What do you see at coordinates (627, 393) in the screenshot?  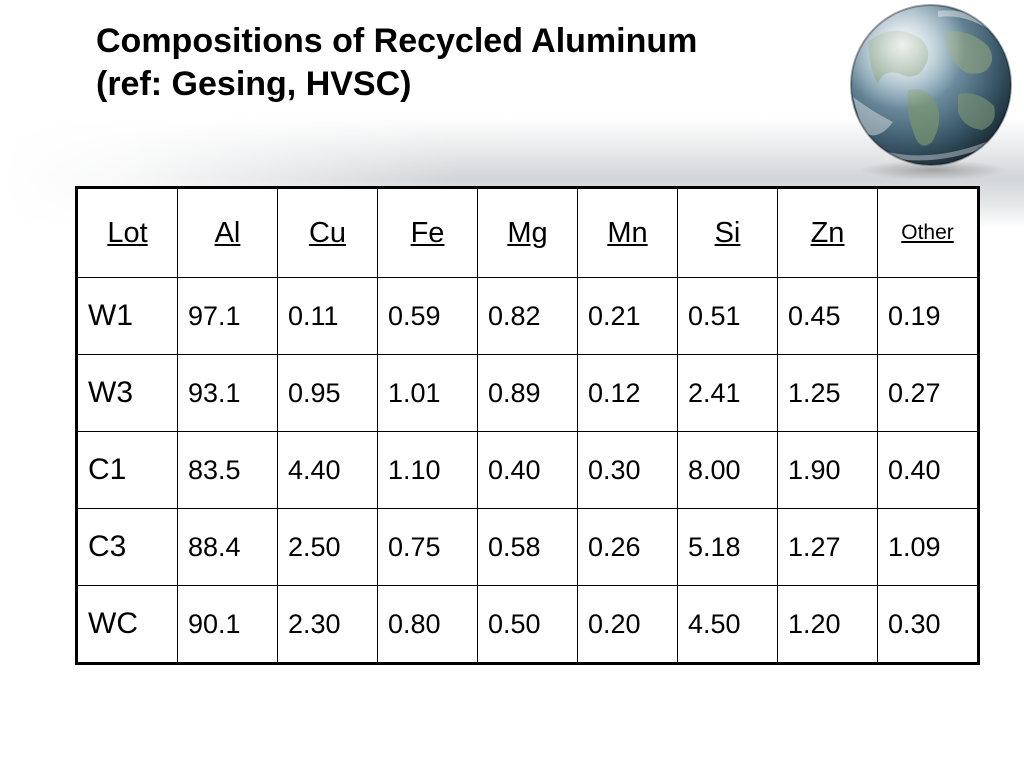 I see `table-cell: 0.12` at bounding box center [627, 393].